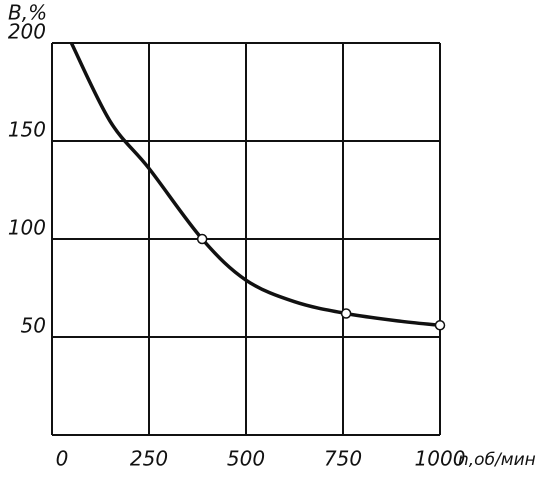 This screenshot has width=547, height=478. Describe the element at coordinates (27, 32) in the screenshot. I see `y-tick-label: 200` at that location.